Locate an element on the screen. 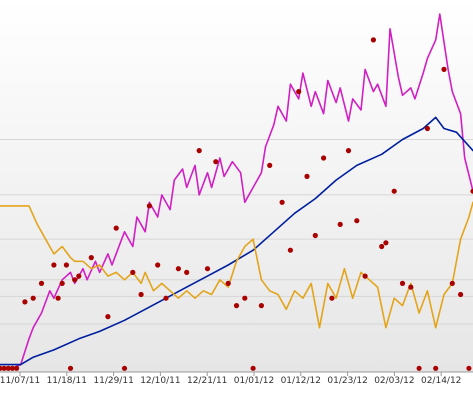 The width and height of the screenshot is (473, 401). x-tick-label-4: 12/21/11 is located at coordinates (207, 381).